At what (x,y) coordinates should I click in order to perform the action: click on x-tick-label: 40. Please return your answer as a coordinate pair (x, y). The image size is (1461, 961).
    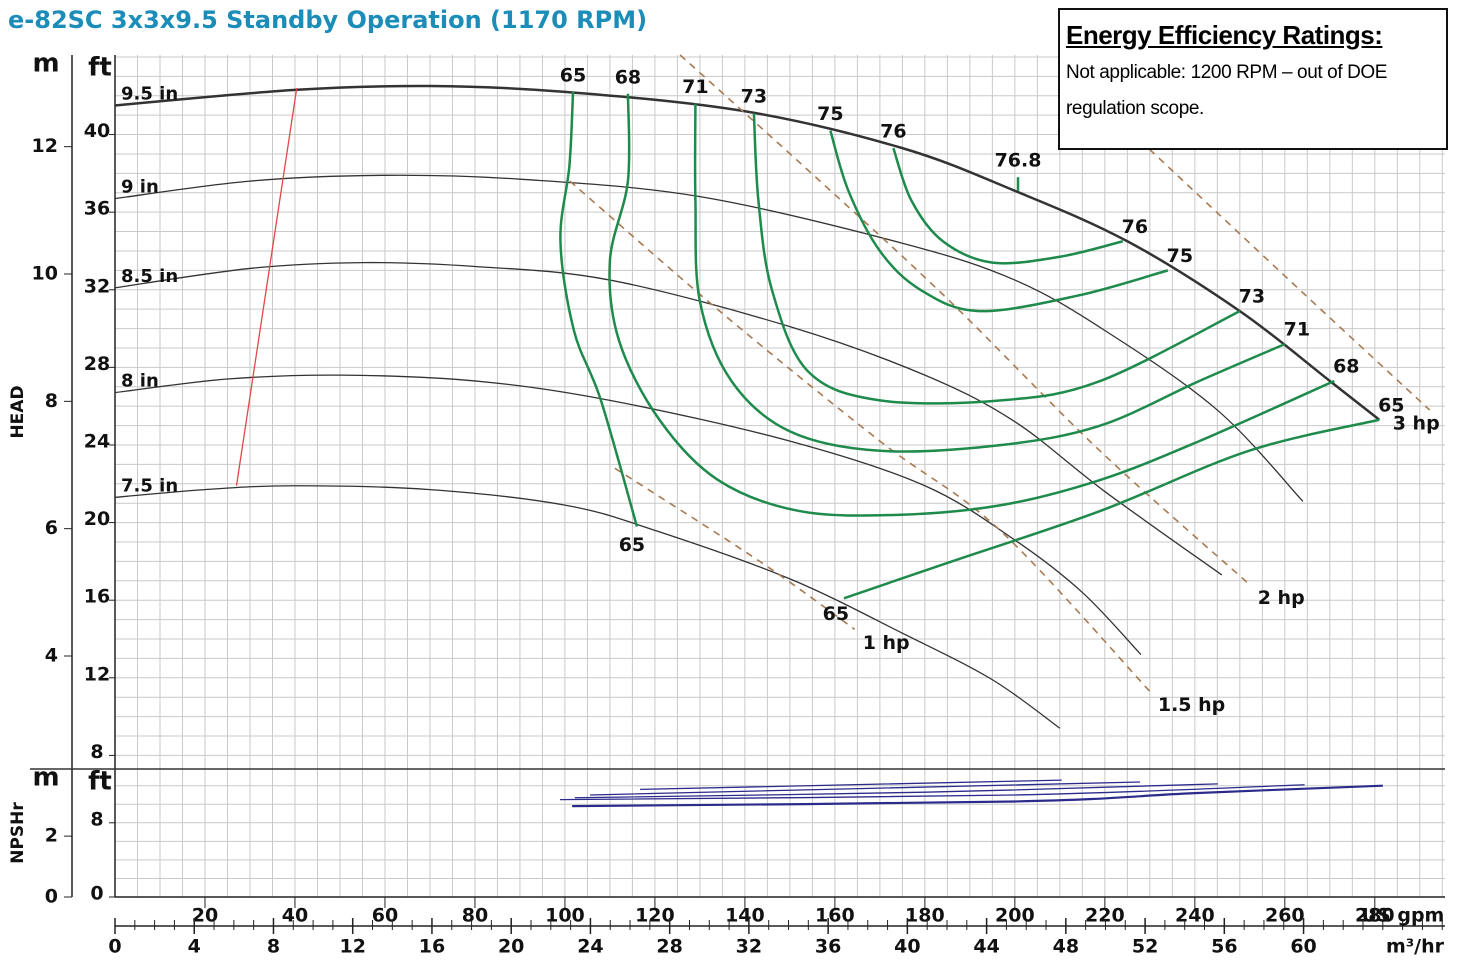
    Looking at the image, I should click on (295, 916).